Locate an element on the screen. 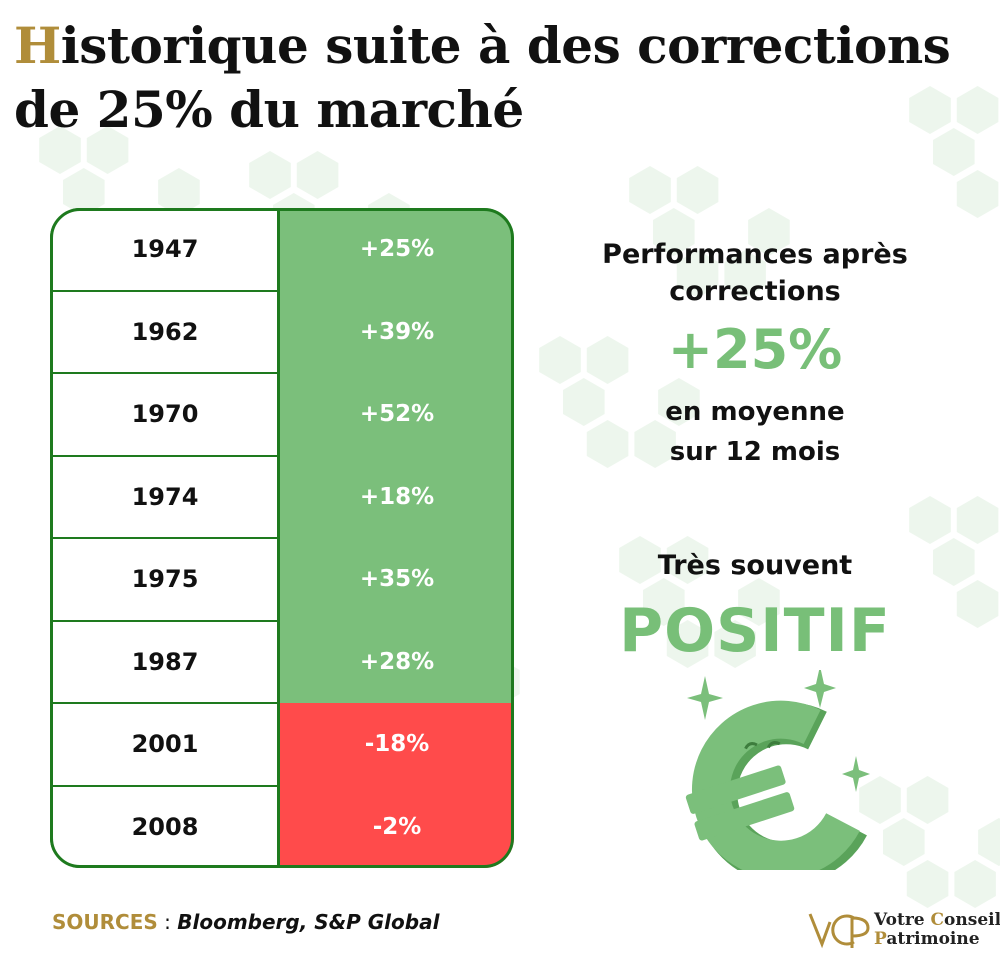  sparkle-icon is located at coordinates (778, 731).